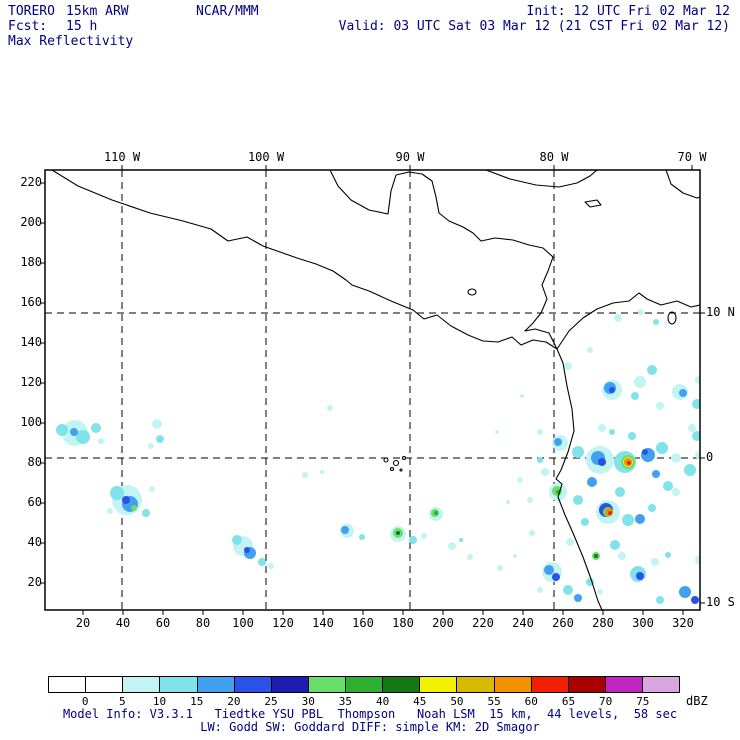 This screenshot has height=740, width=740. I want to click on lake-maracaibo, so click(672, 318).